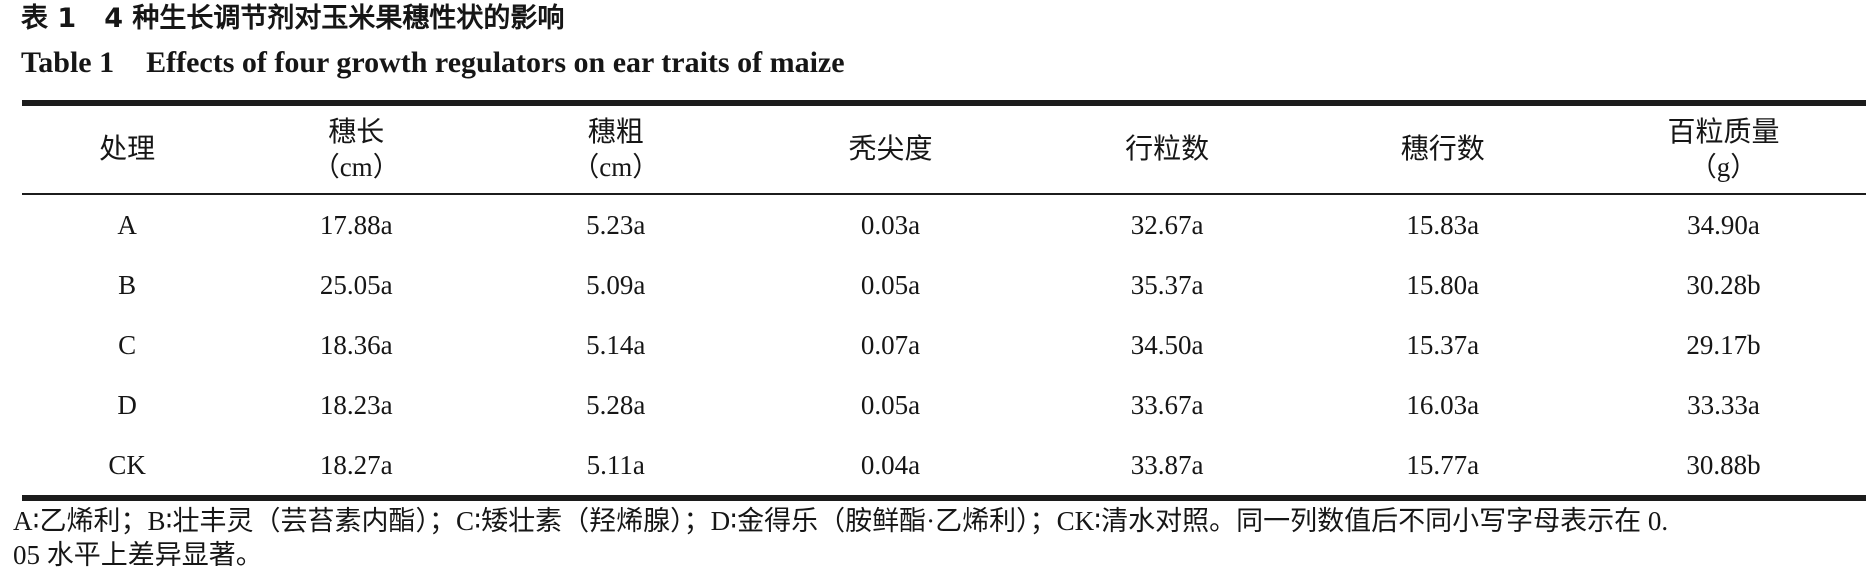 This screenshot has width=1868, height=581. Describe the element at coordinates (1723, 166) in the screenshot. I see `col-header-hundred-kernel-weight-unit: （g）` at that location.